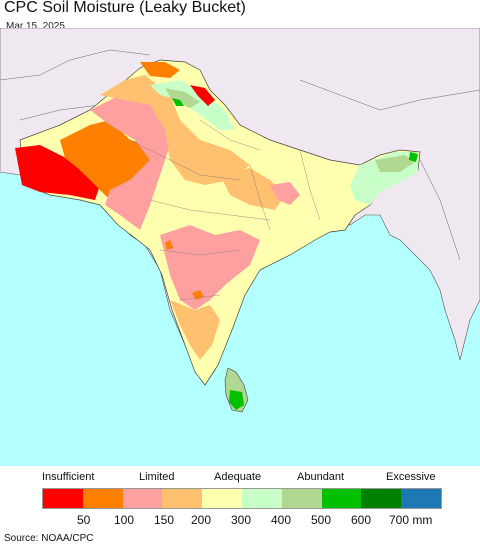 Image resolution: width=480 pixels, height=549 pixels. I want to click on insufficient-zone-ladakh, so click(202, 95).